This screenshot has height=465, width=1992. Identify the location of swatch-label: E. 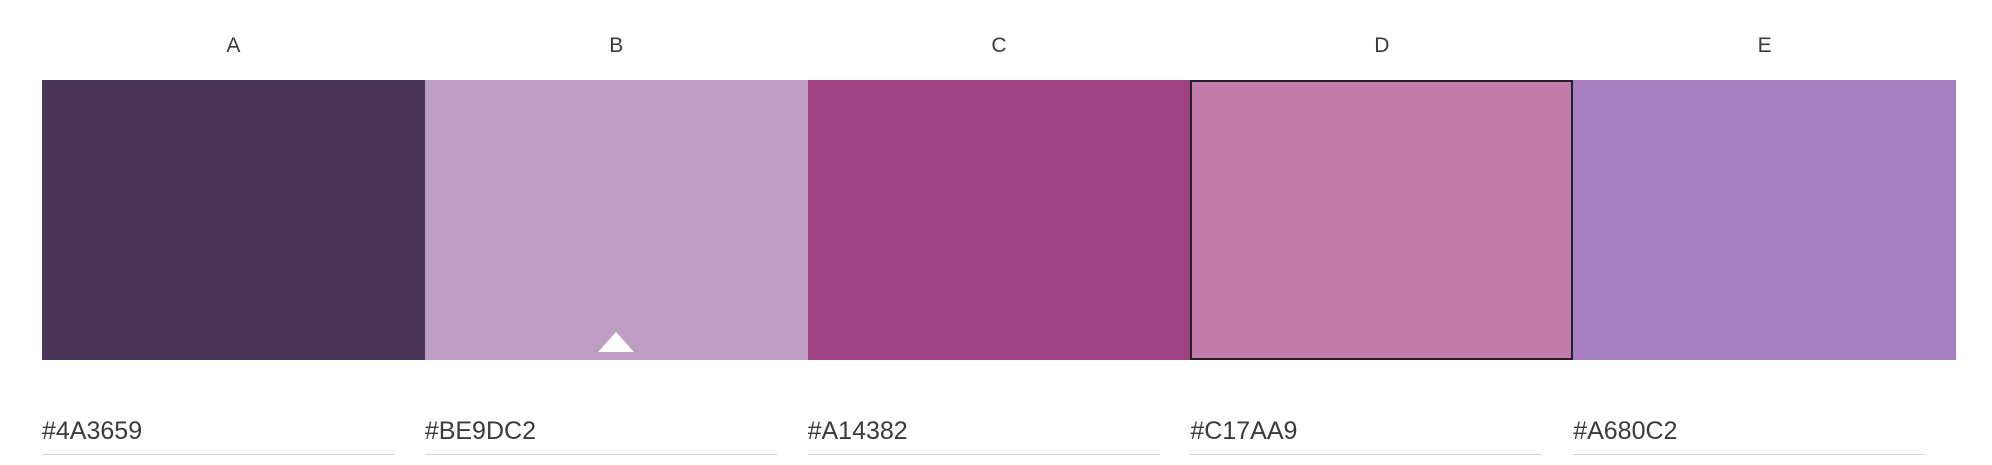
(1764, 45).